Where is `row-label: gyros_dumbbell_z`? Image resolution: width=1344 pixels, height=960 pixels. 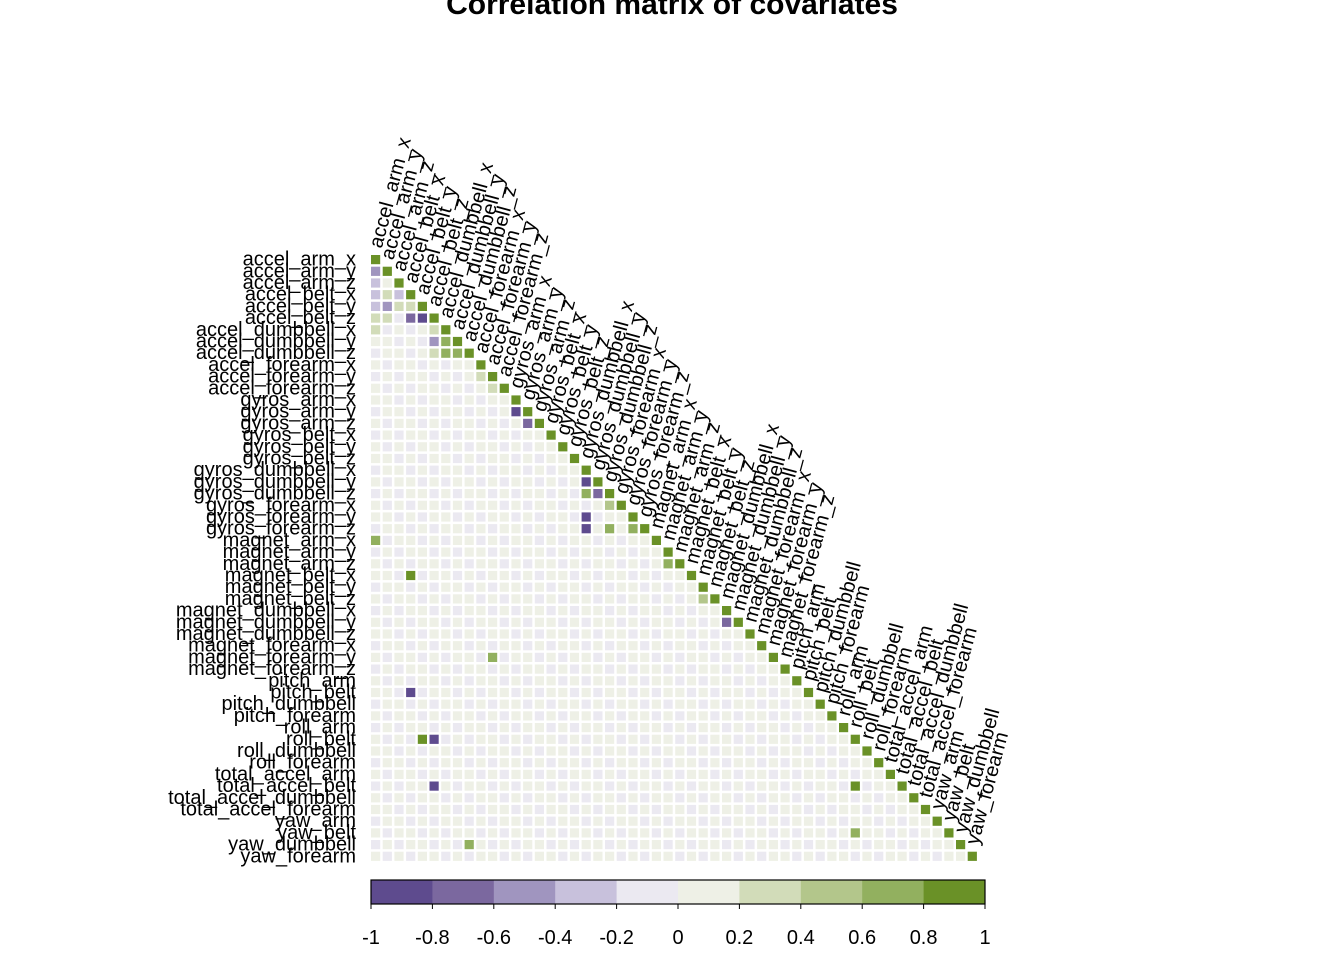 row-label: gyros_dumbbell_z is located at coordinates (275, 494).